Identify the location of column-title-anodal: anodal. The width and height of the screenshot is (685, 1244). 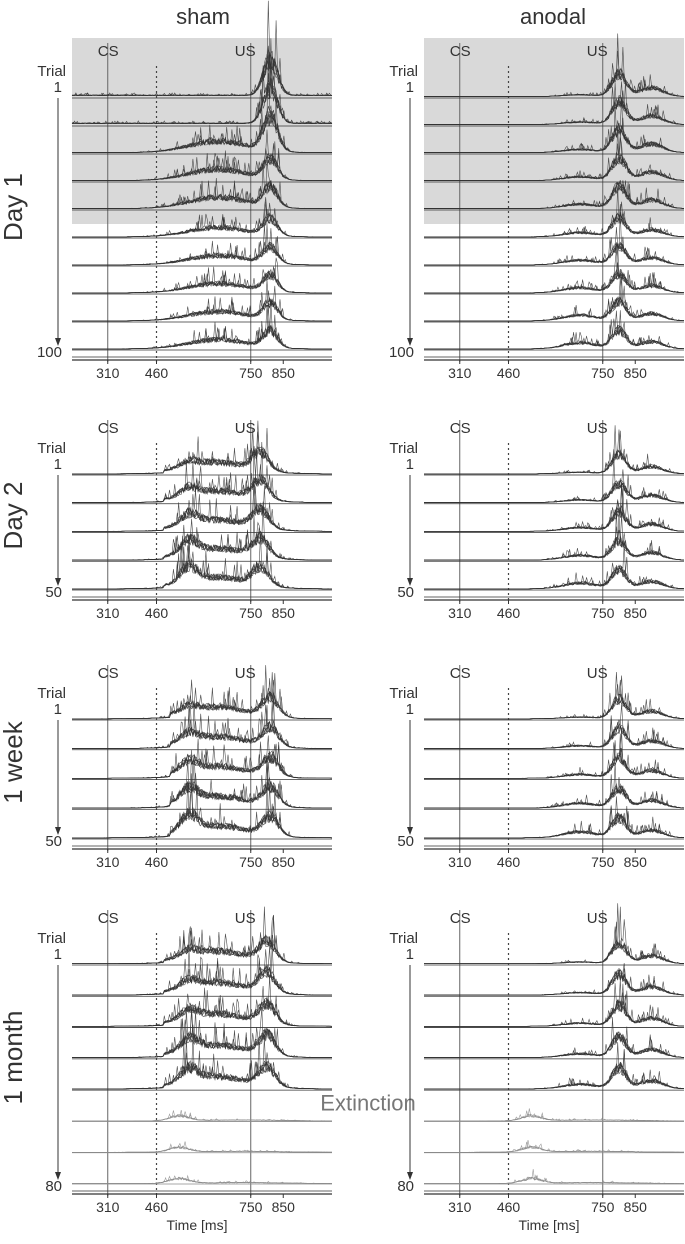
(553, 16).